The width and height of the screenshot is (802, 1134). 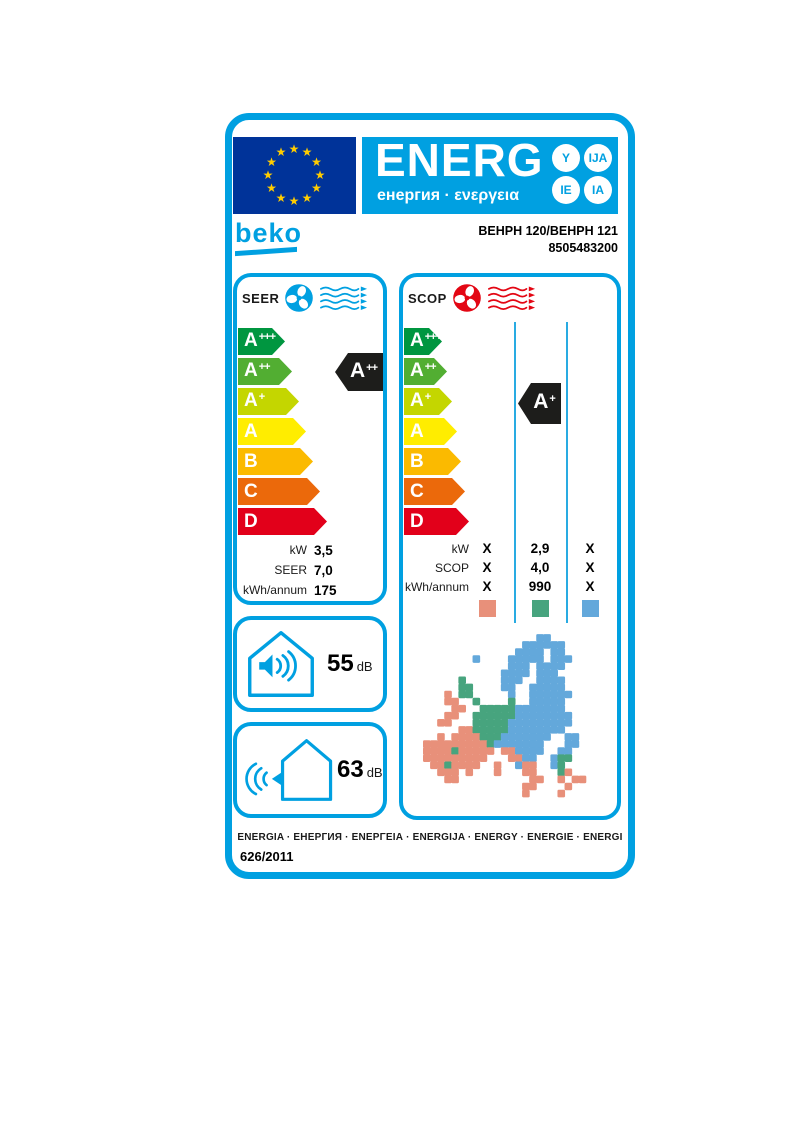 What do you see at coordinates (289, 770) in the screenshot?
I see `house-outdoor-noise-icon` at bounding box center [289, 770].